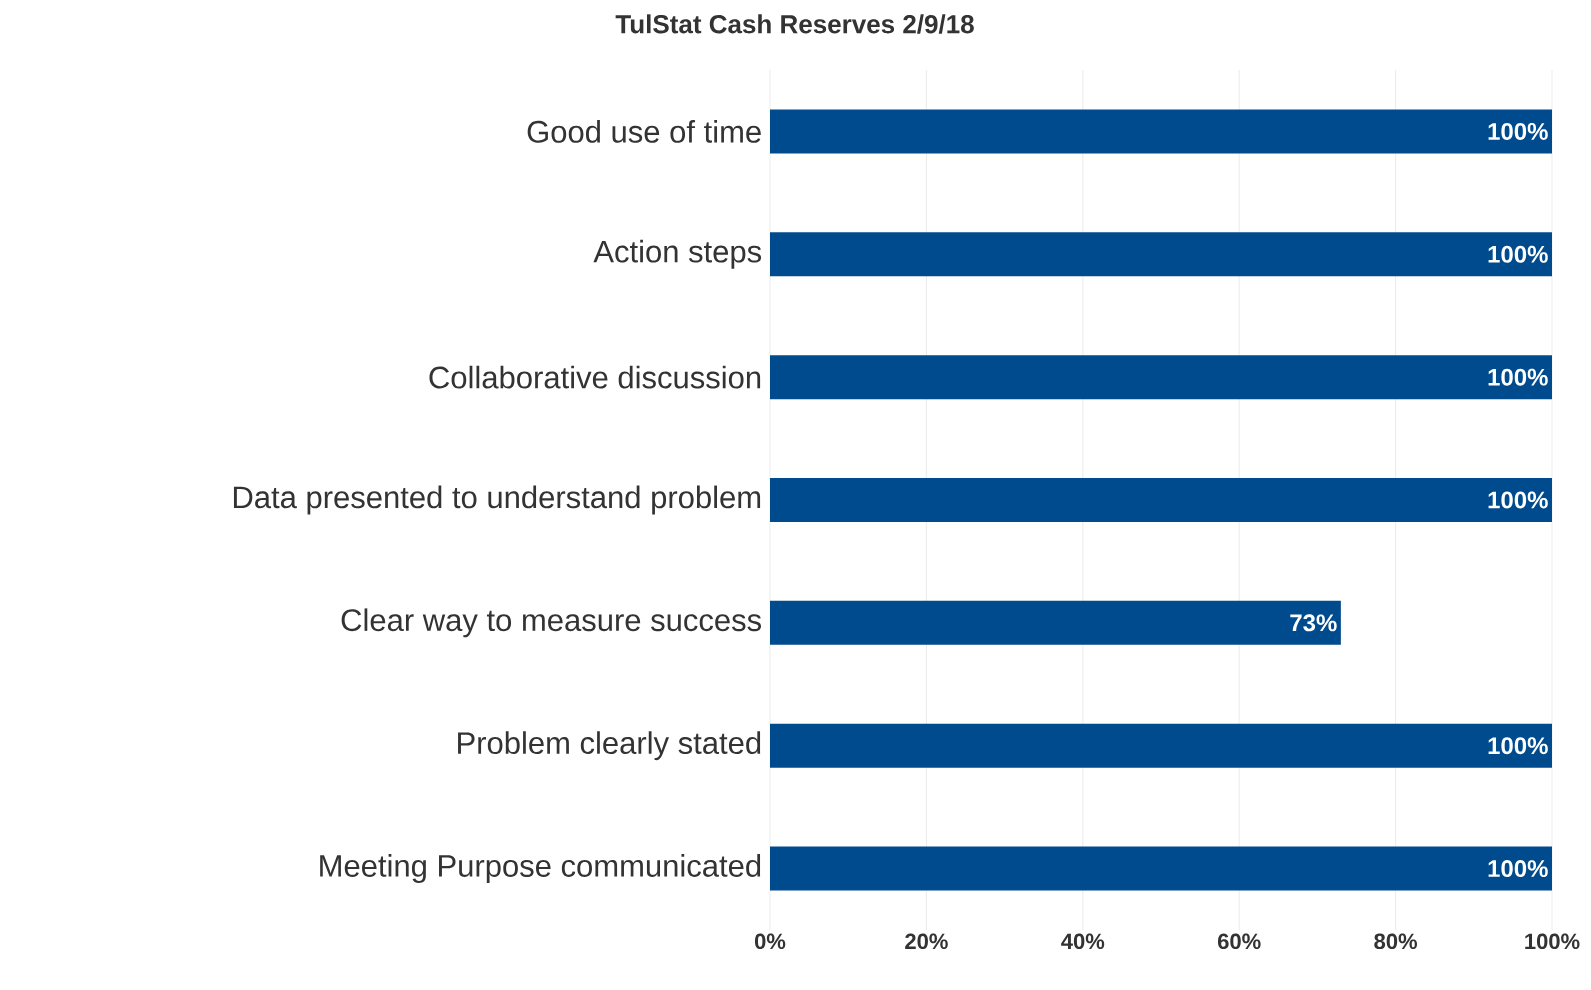 The image size is (1591, 990). Describe the element at coordinates (609, 746) in the screenshot. I see `y-tick-label: Problem clearly stated` at that location.